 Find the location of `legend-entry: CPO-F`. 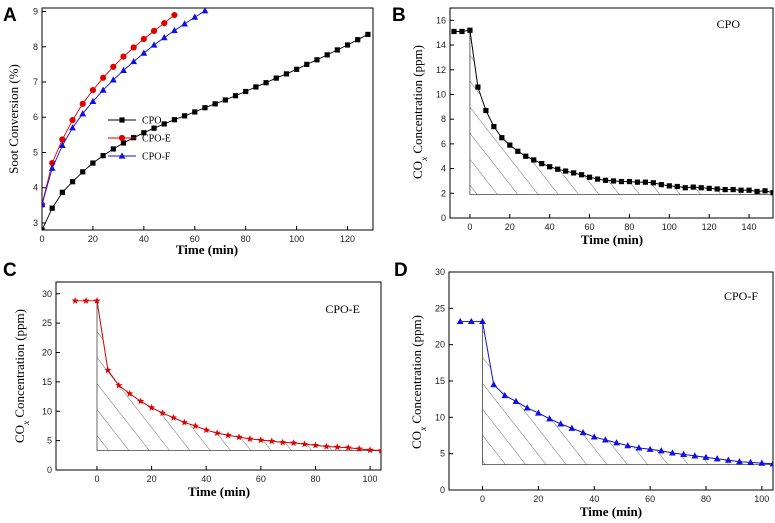

legend-entry: CPO-F is located at coordinates (156, 157).